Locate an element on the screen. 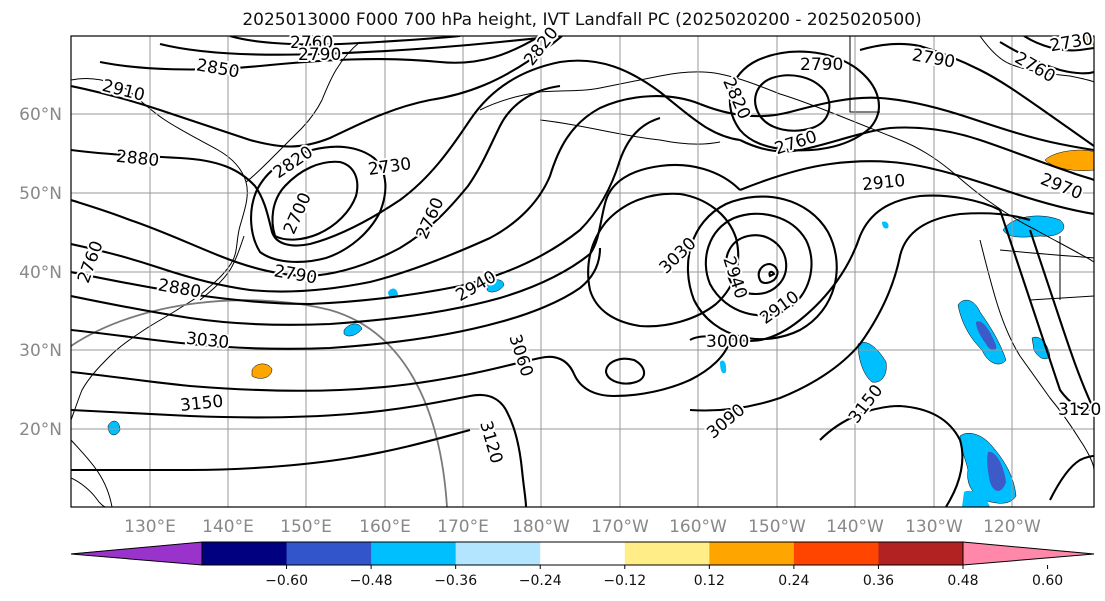 The width and height of the screenshot is (1105, 601). latitude-label: 30°N is located at coordinates (40, 351).